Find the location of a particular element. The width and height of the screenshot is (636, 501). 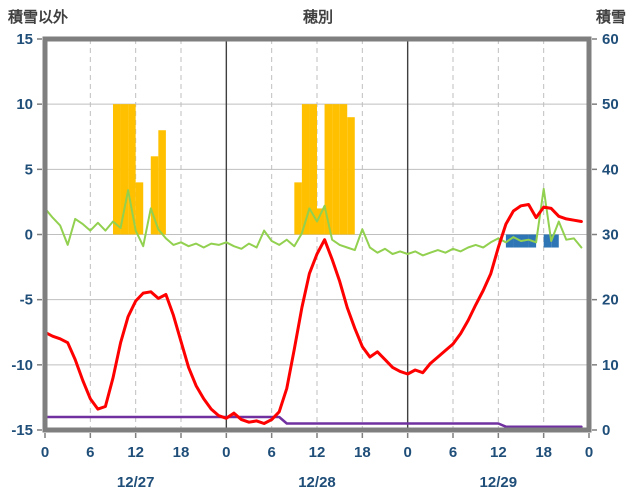

date-label: 12/28 is located at coordinates (317, 482).